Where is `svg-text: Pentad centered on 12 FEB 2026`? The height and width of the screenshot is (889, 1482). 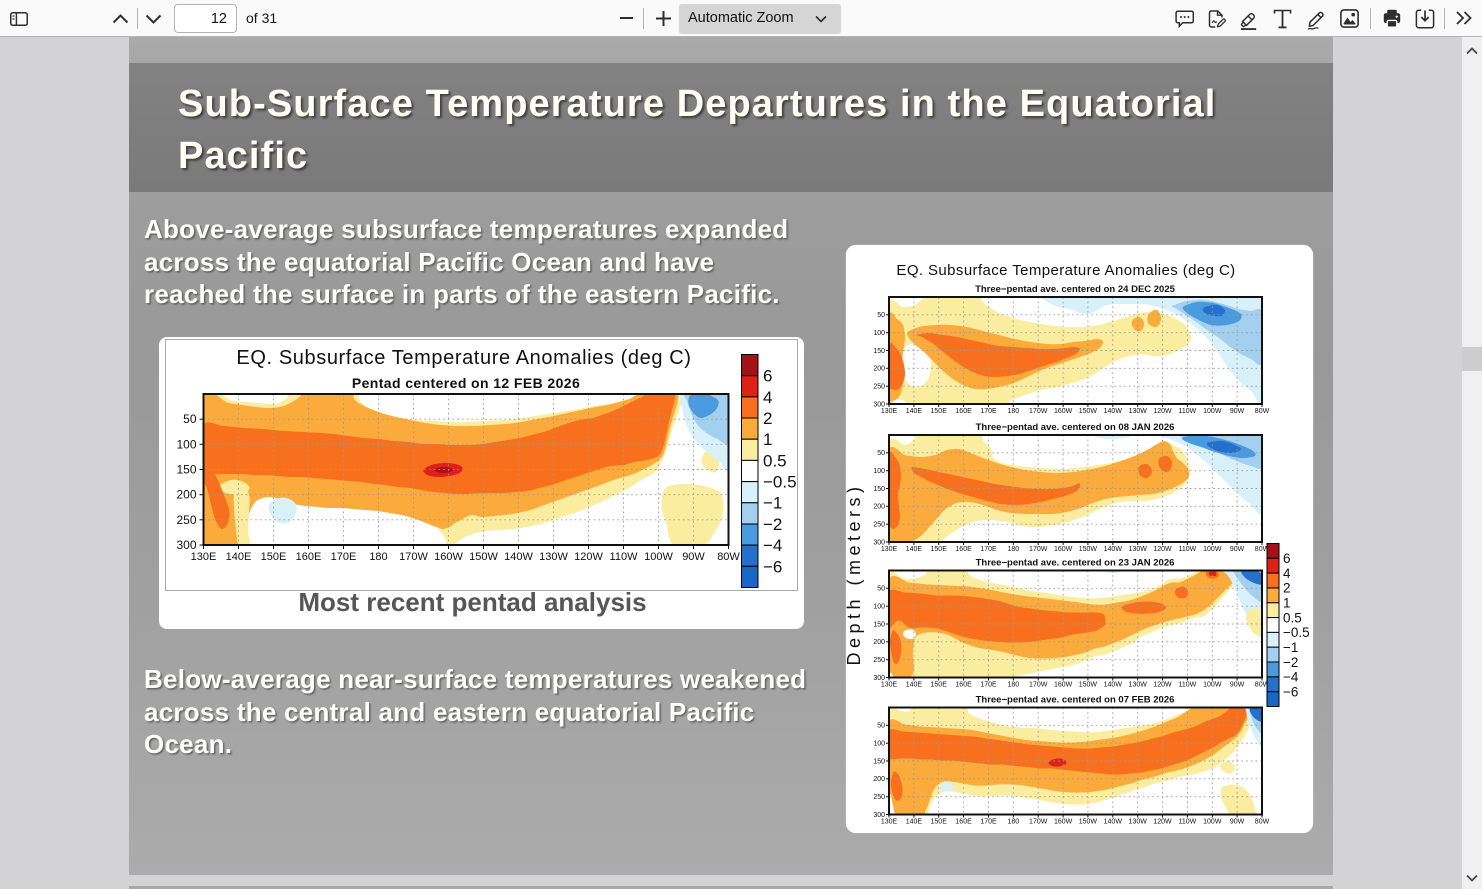
svg-text: Pentad centered on 12 FEB 2026 is located at coordinates (466, 383).